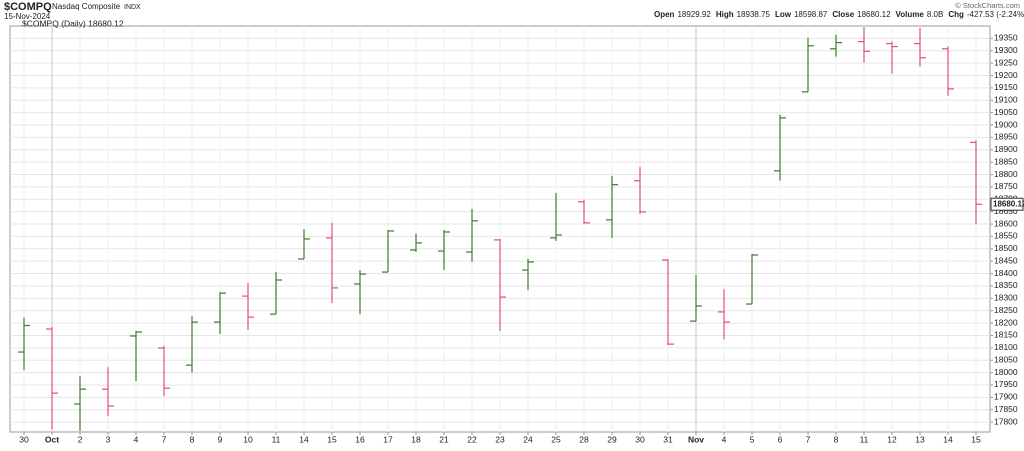 The image size is (1024, 451). I want to click on x-tick-label: 2, so click(80, 439).